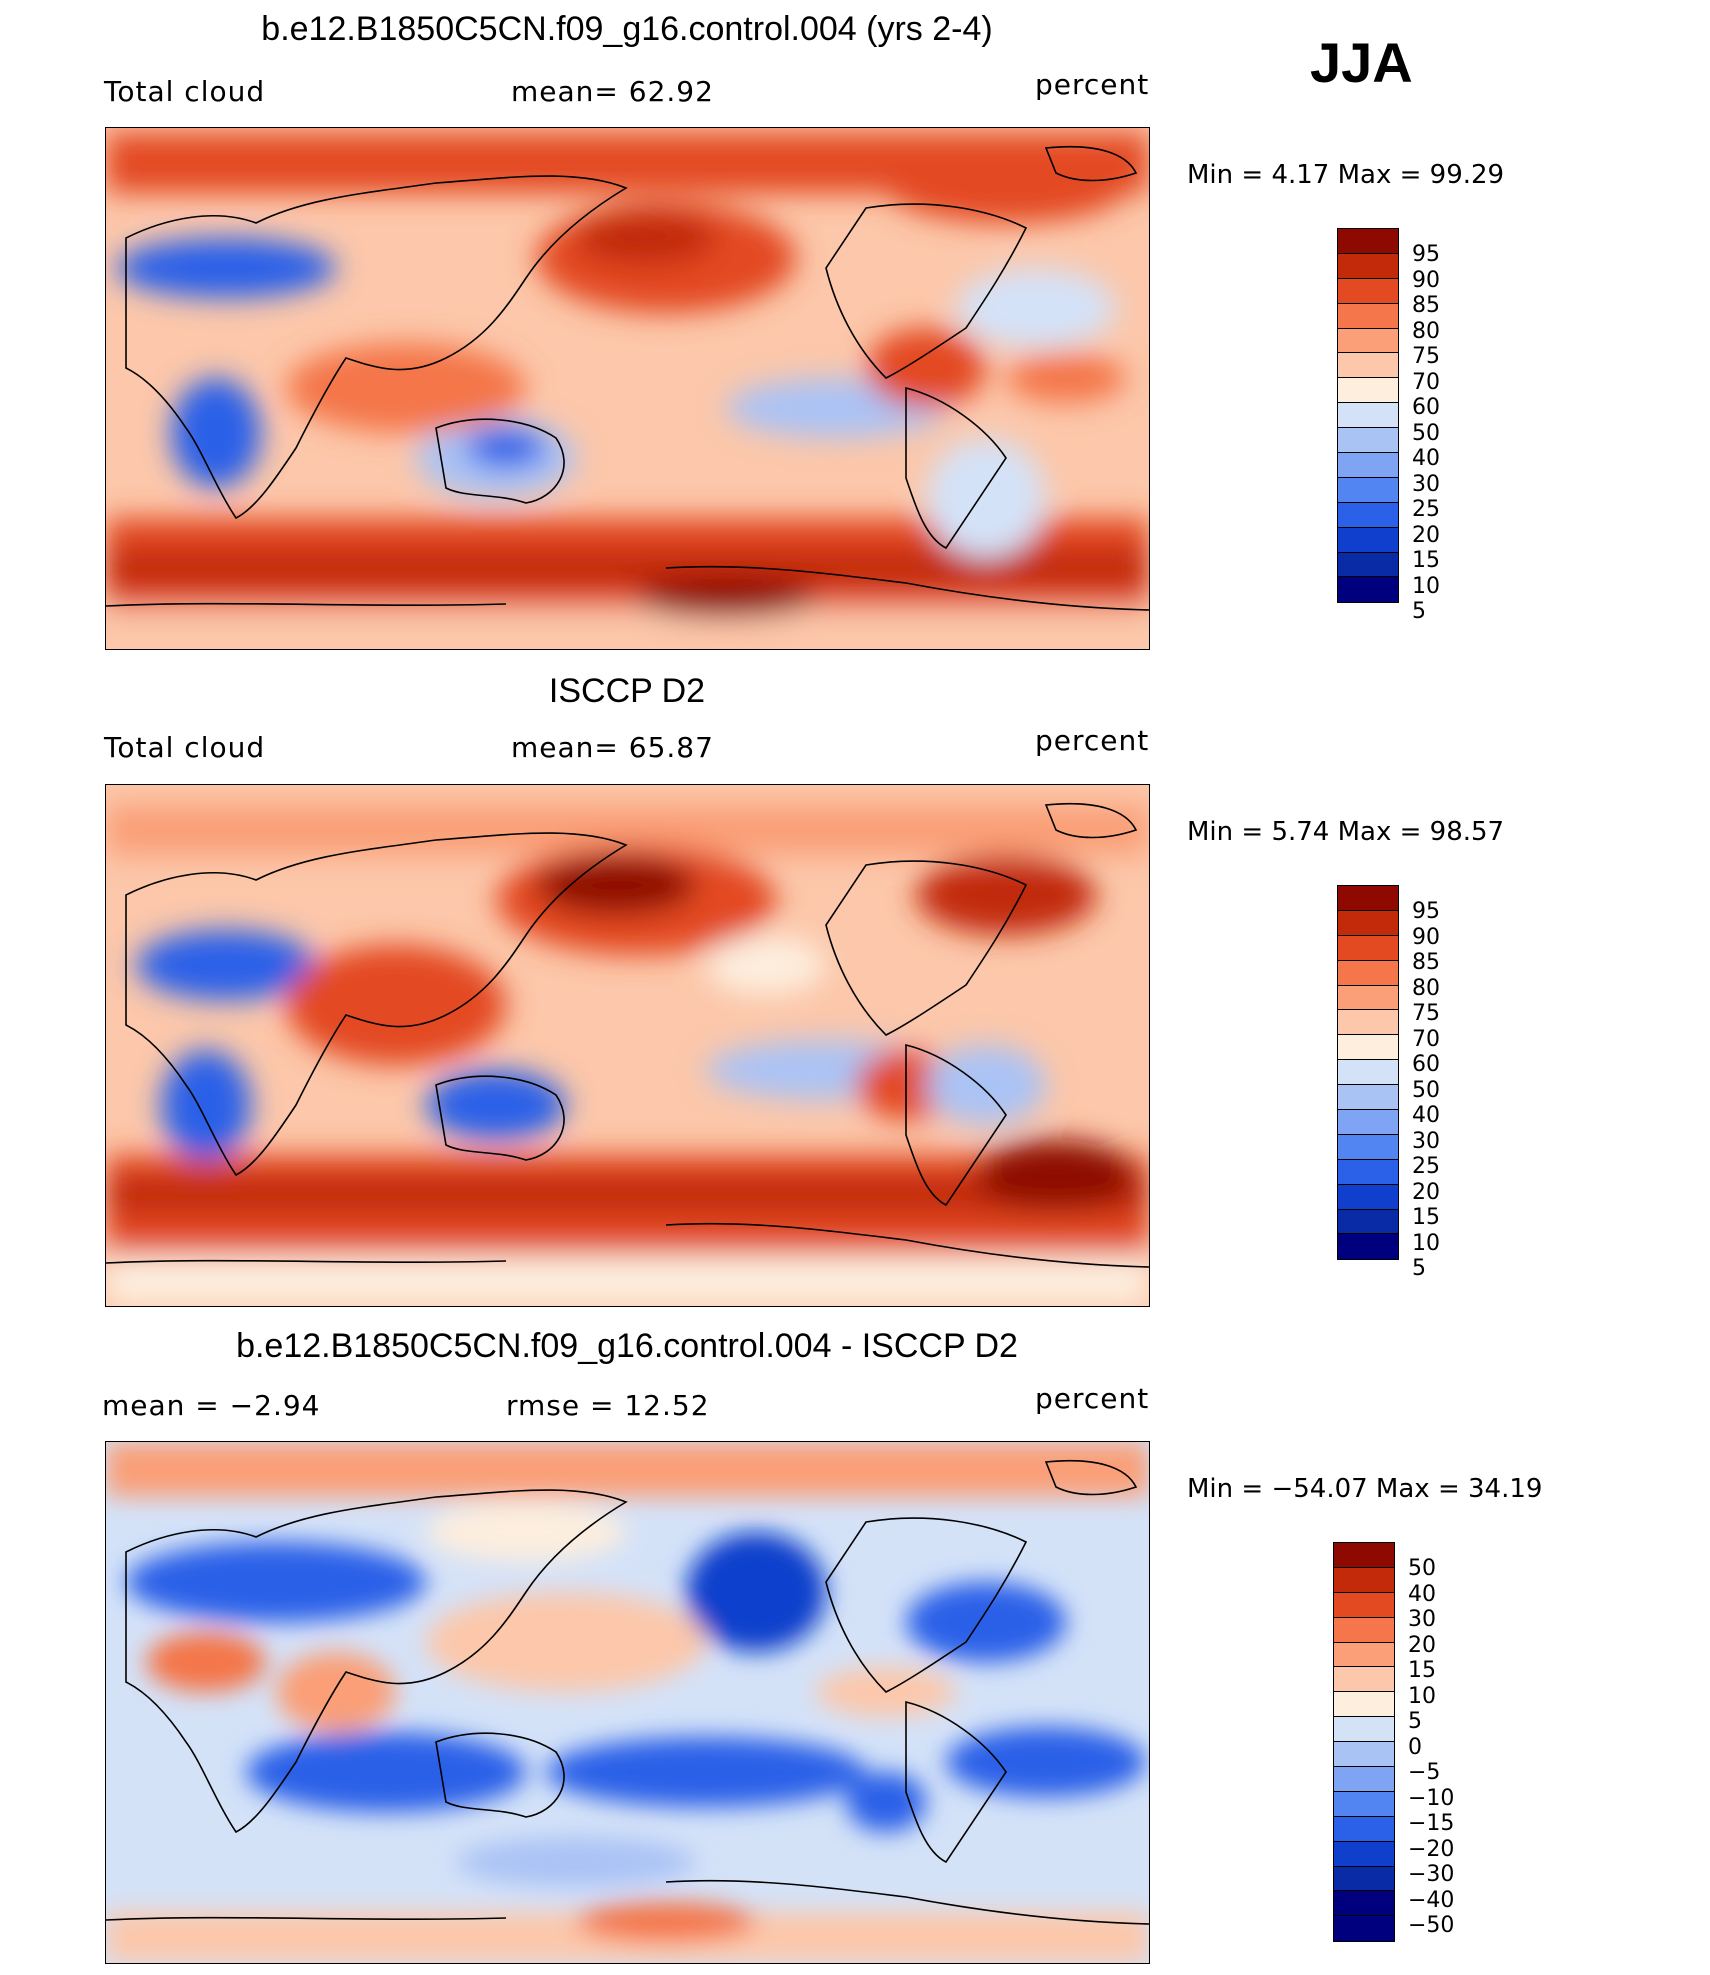 The width and height of the screenshot is (1710, 1975). What do you see at coordinates (1426, 356) in the screenshot?
I see `colorbar-tick-label: 75` at bounding box center [1426, 356].